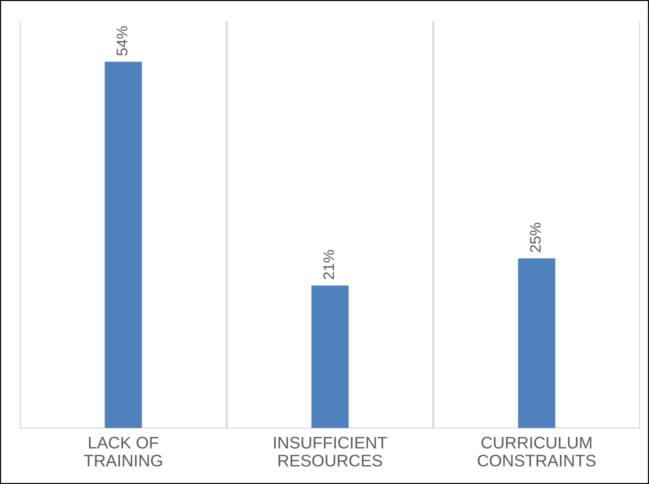 The width and height of the screenshot is (649, 484). What do you see at coordinates (328, 265) in the screenshot?
I see `data-label: 21%` at bounding box center [328, 265].